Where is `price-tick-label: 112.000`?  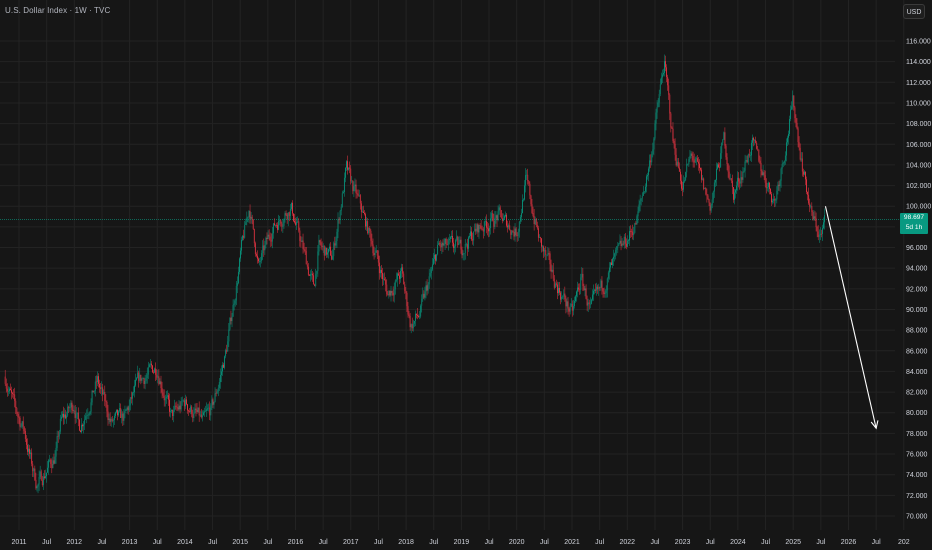
price-tick-label: 112.000 is located at coordinates (918, 83).